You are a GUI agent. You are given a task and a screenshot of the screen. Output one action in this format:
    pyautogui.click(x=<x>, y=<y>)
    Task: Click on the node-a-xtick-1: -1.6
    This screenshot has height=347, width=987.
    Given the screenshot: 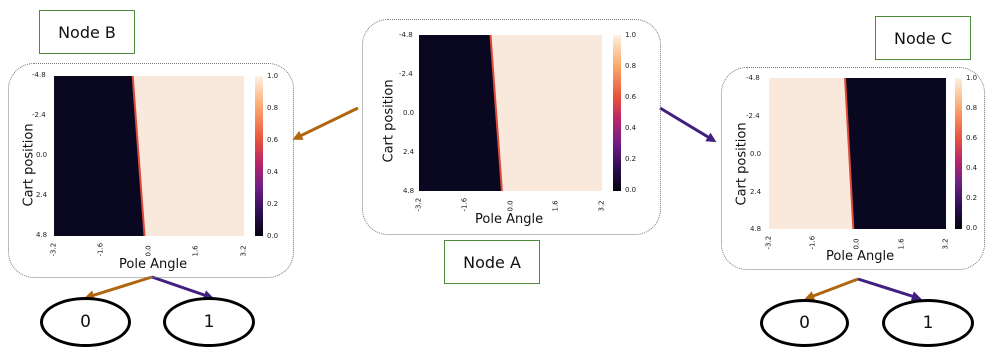 What is the action you would take?
    pyautogui.click(x=464, y=204)
    